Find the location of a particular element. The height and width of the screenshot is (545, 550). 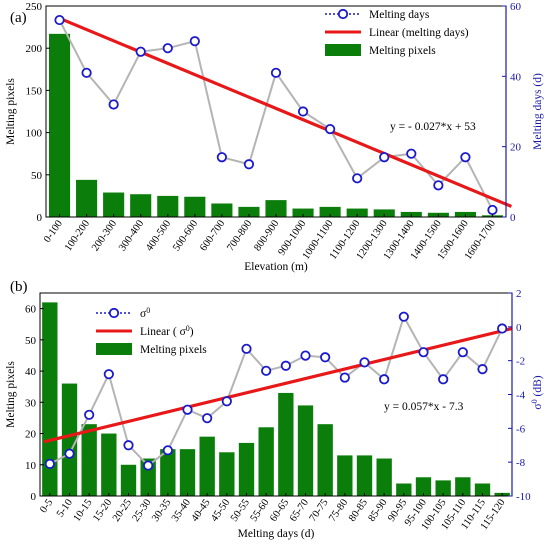

p1-ytick-label-0: 0 is located at coordinates (40, 218).